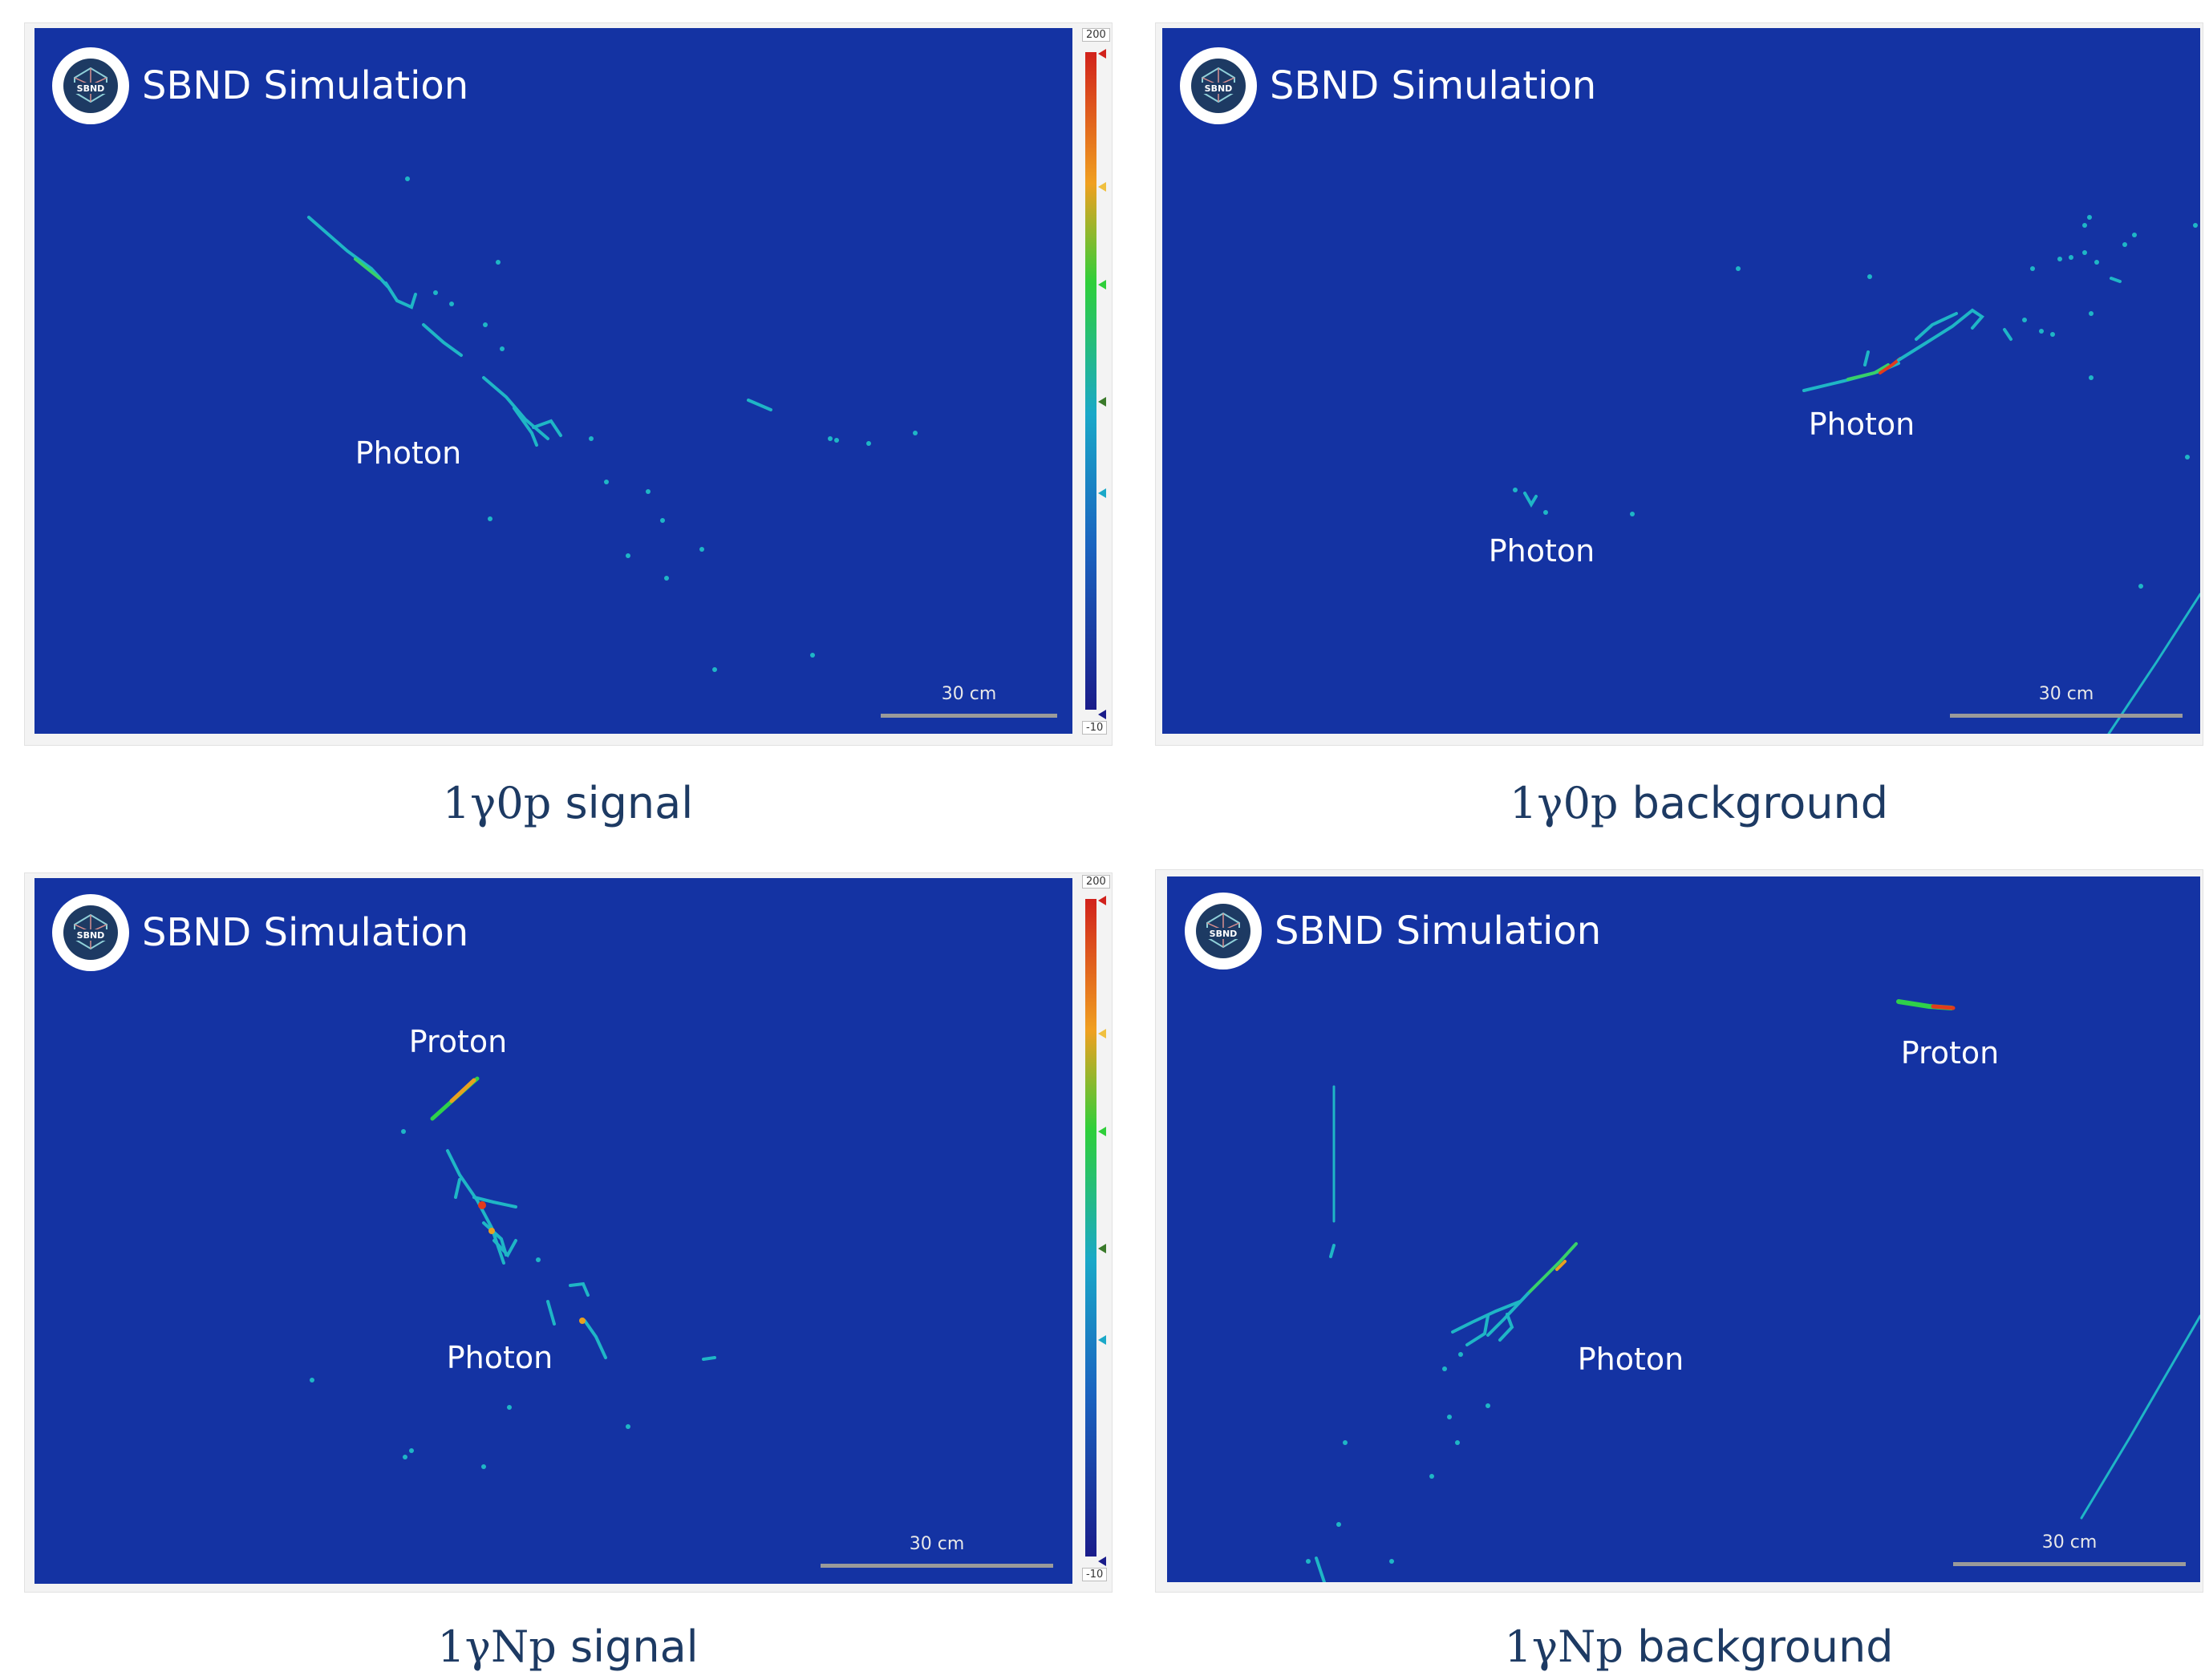 The height and width of the screenshot is (1680, 2205). What do you see at coordinates (482, 1205) in the screenshot?
I see `hot-hit` at bounding box center [482, 1205].